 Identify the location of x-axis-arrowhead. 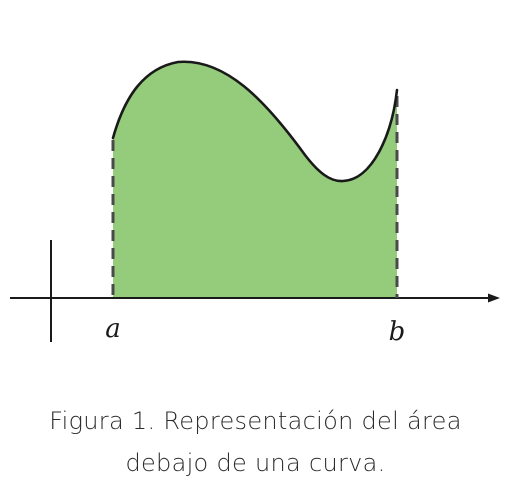
(494, 298).